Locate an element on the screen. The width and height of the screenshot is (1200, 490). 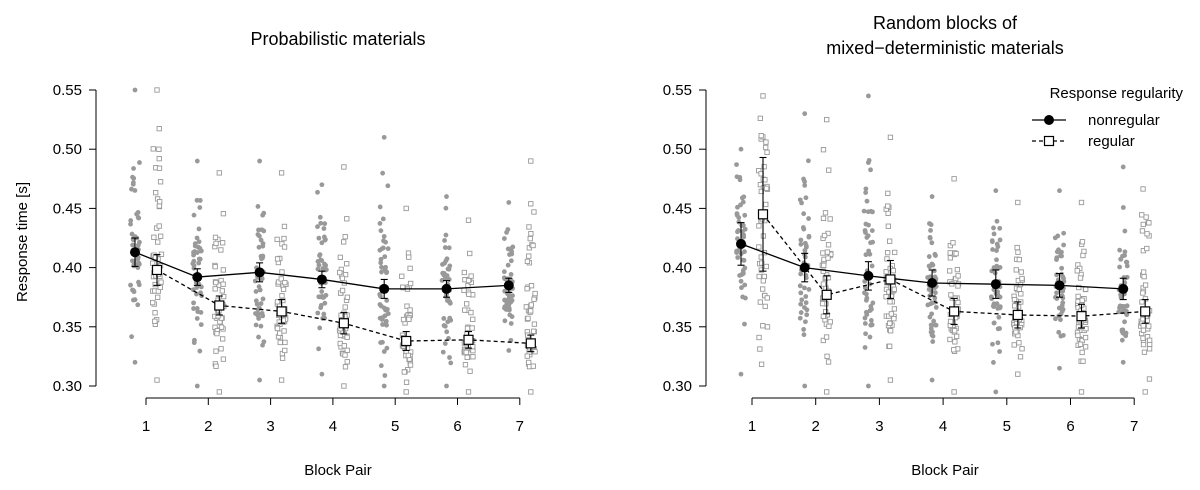
y-tick-label: 0.35 is located at coordinates (677, 327).